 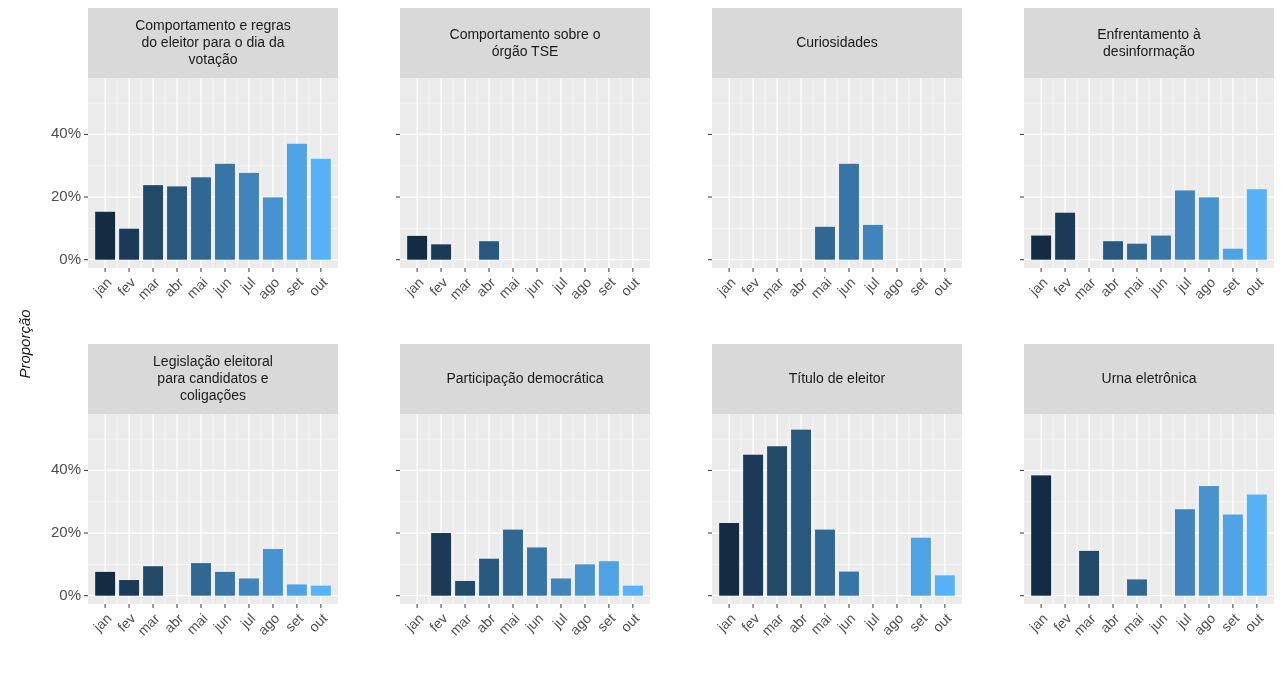 What do you see at coordinates (525, 377) in the screenshot?
I see `chart-title: Participação democrática` at bounding box center [525, 377].